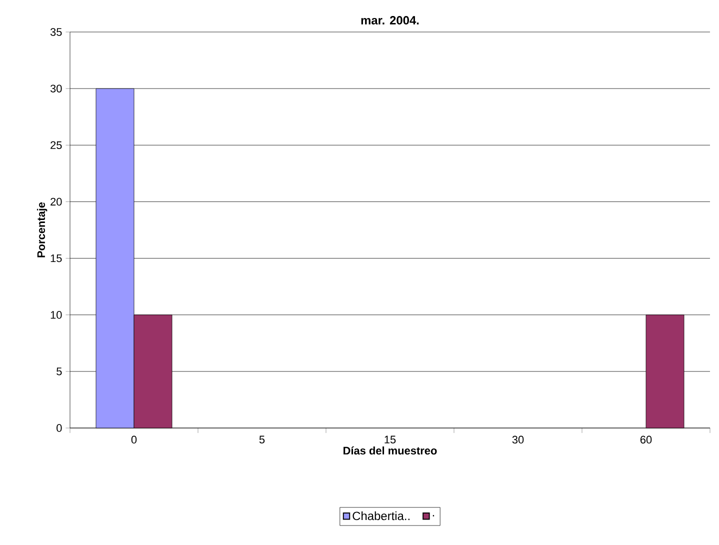 This screenshot has height=545, width=719. What do you see at coordinates (42, 230) in the screenshot?
I see `y-axis-title: Porcentaje` at bounding box center [42, 230].